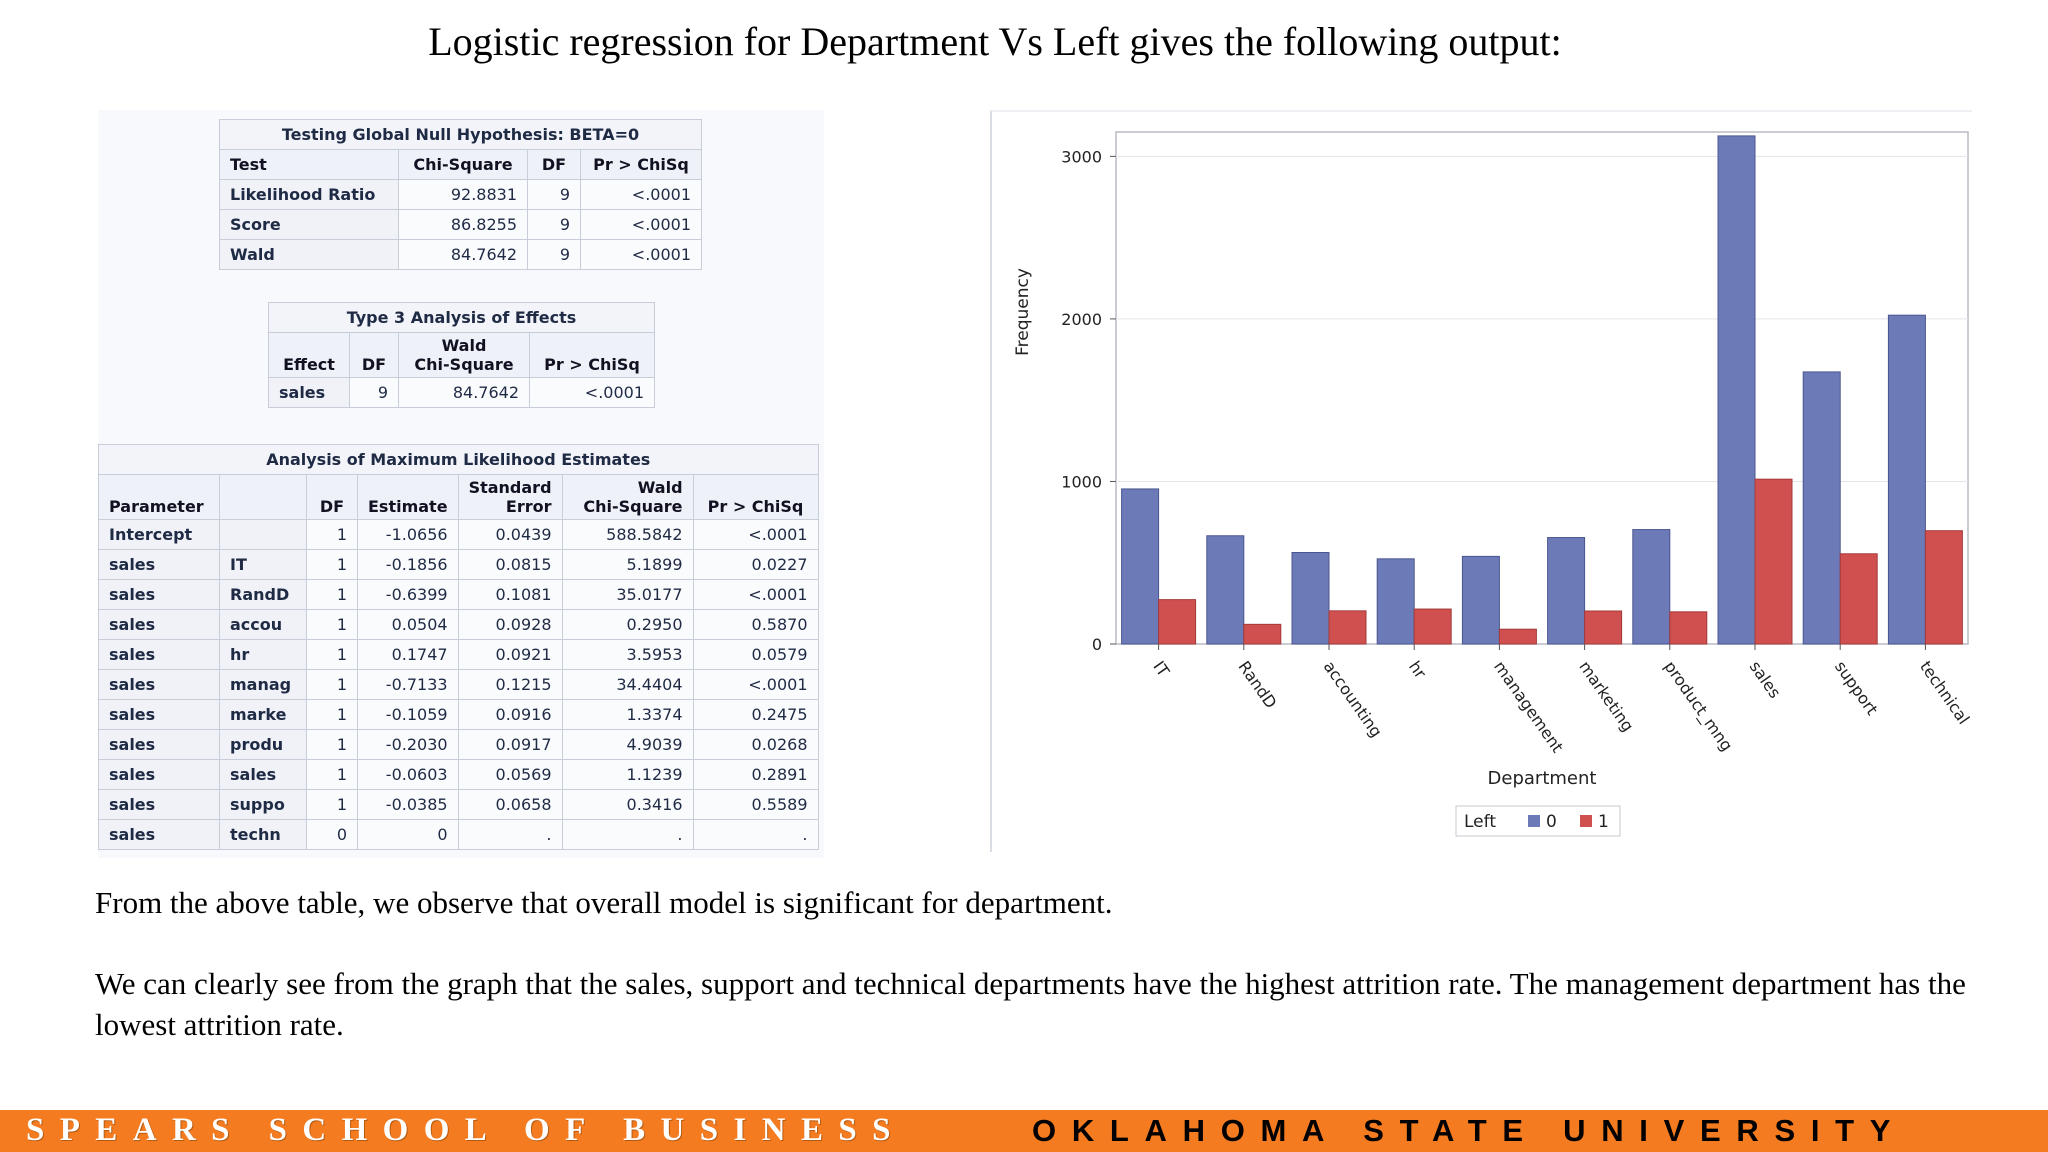 Image resolution: width=2048 pixels, height=1152 pixels. What do you see at coordinates (460, 134) in the screenshot?
I see `table-caption: Testing Global Null Hypothesis: BETA=0` at bounding box center [460, 134].